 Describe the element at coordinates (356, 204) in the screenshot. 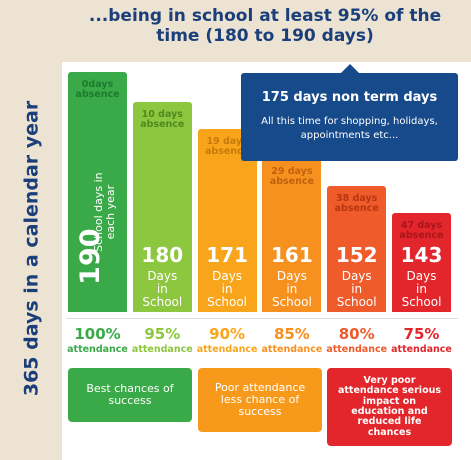

I see `absence-label: 38 days absence` at that location.